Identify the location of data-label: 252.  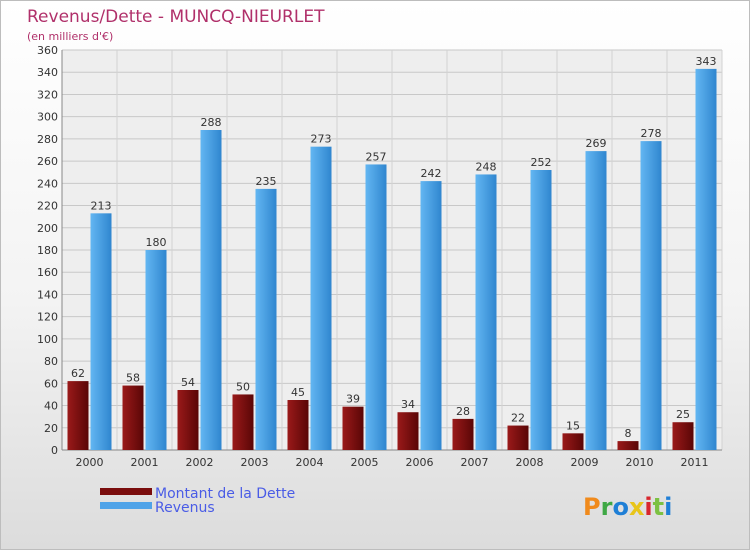
(541, 162).